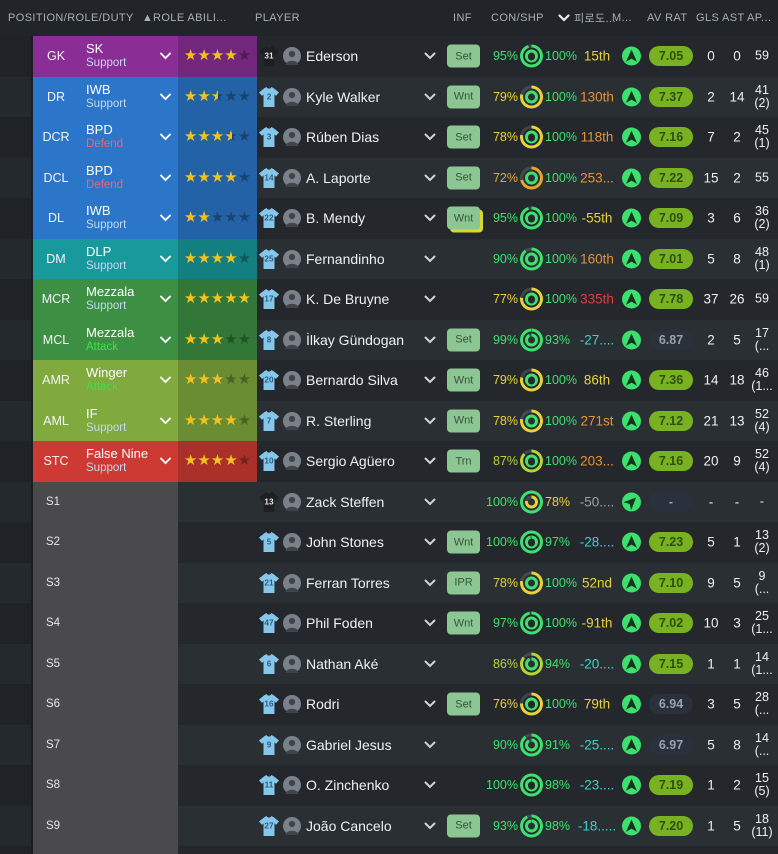 The height and width of the screenshot is (854, 778). What do you see at coordinates (349, 825) in the screenshot?
I see `player-name: João Cancelo` at bounding box center [349, 825].